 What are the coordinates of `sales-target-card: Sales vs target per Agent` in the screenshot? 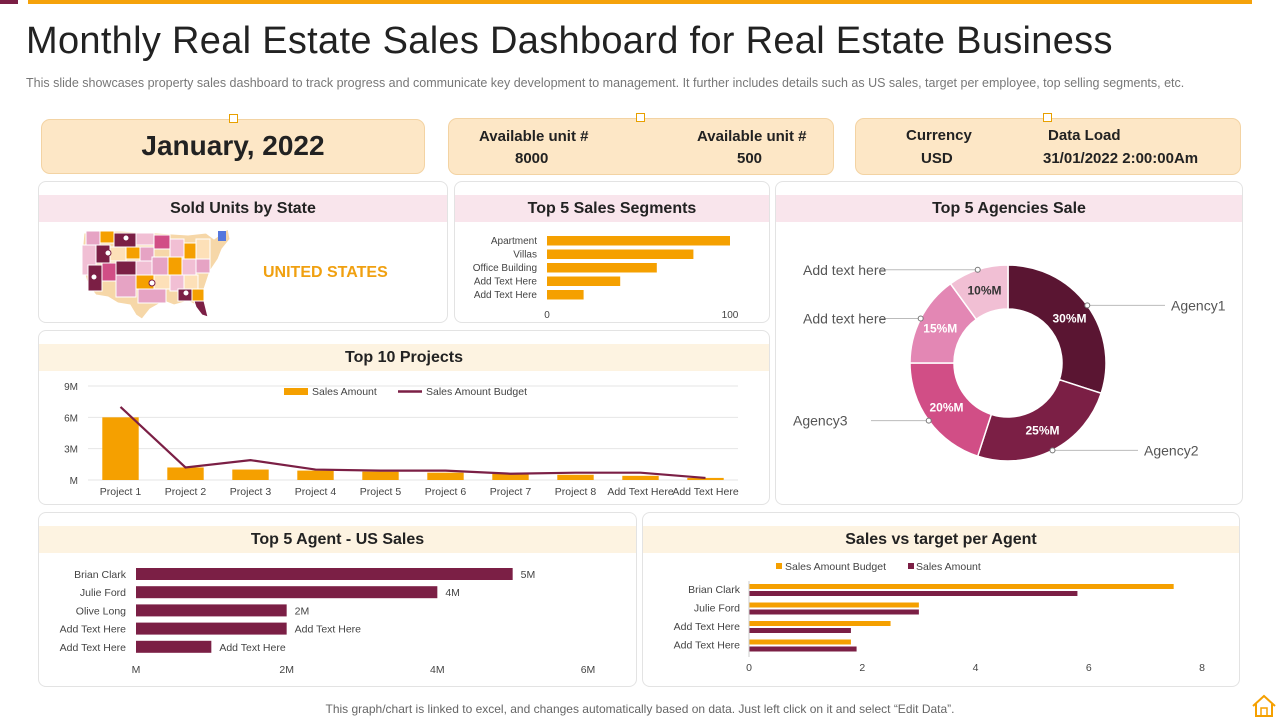 It's located at (941, 599).